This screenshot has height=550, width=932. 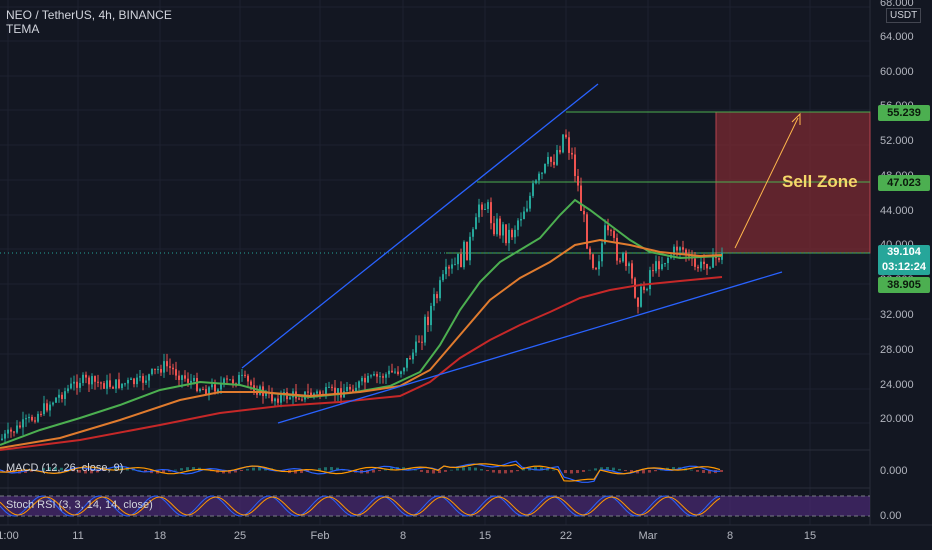 What do you see at coordinates (361, 471) in the screenshot?
I see `macd-pane` at bounding box center [361, 471].